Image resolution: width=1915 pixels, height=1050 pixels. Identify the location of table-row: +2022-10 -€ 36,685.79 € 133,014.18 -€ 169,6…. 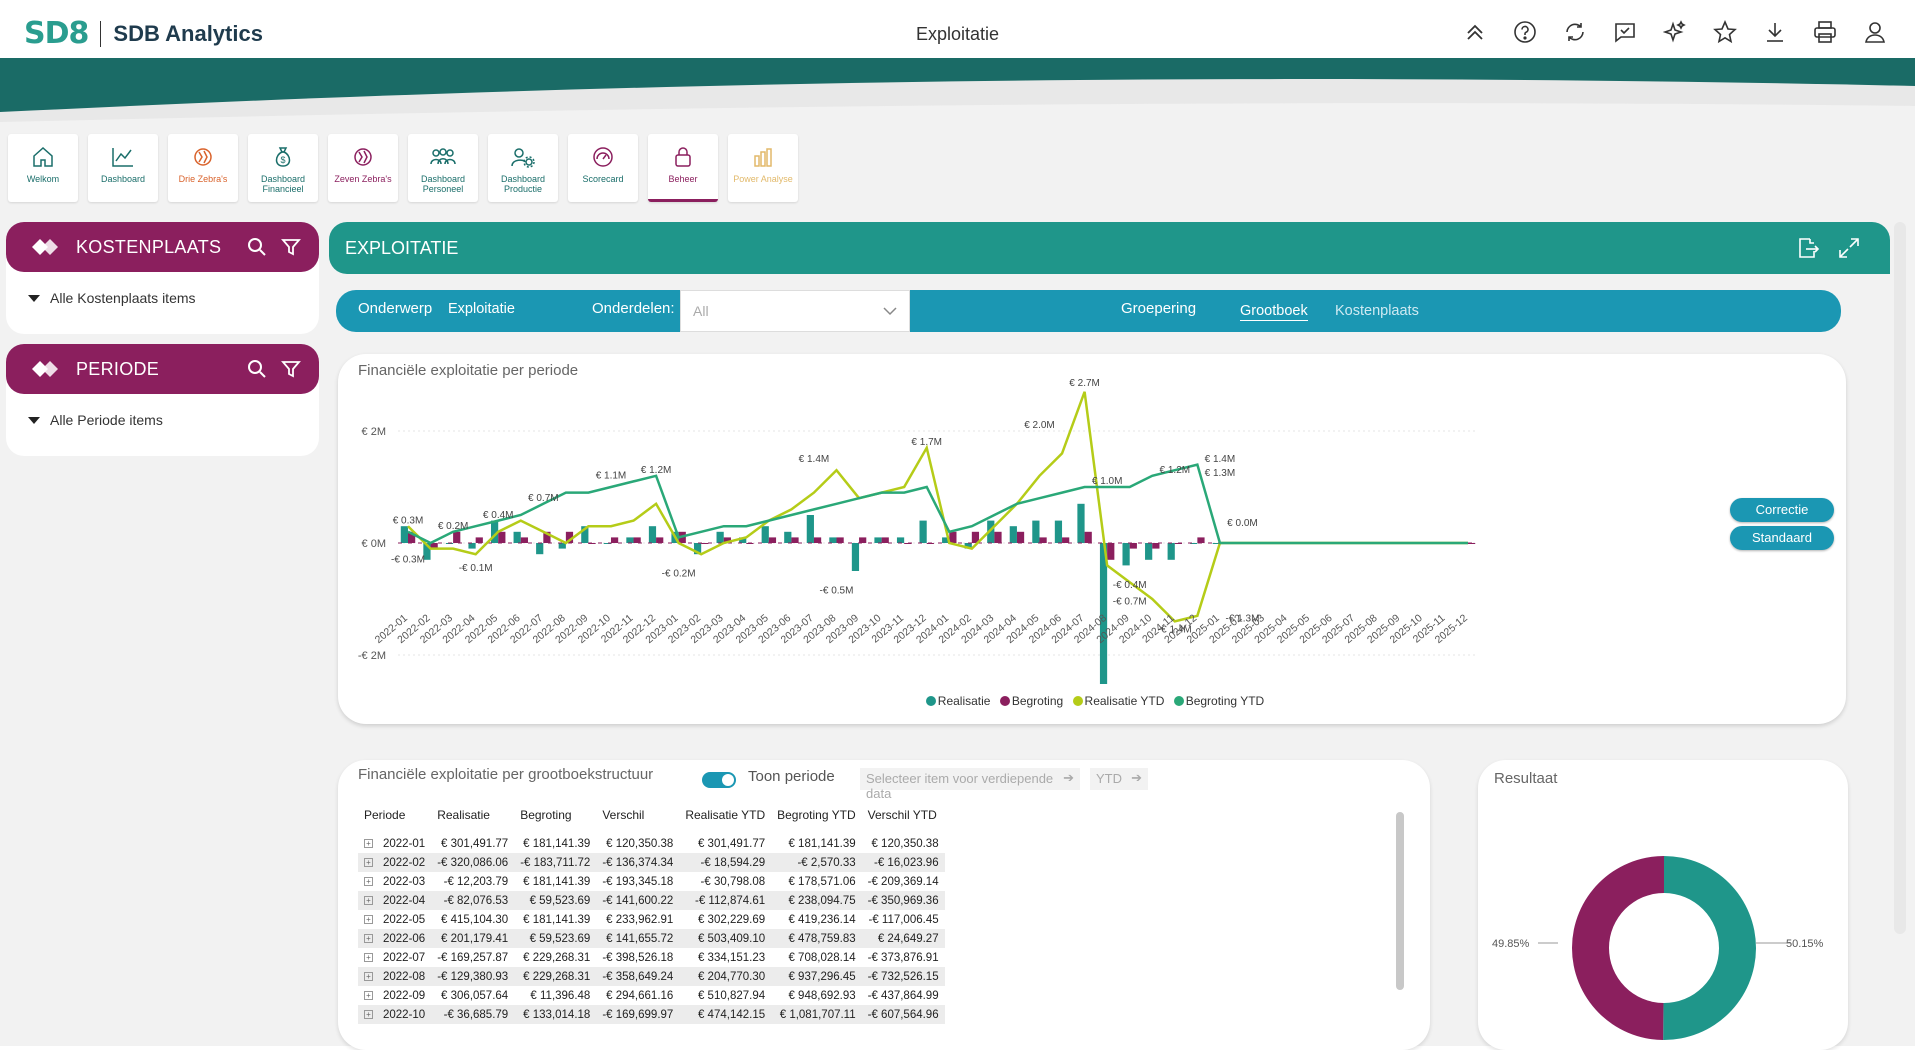
(651, 1014).